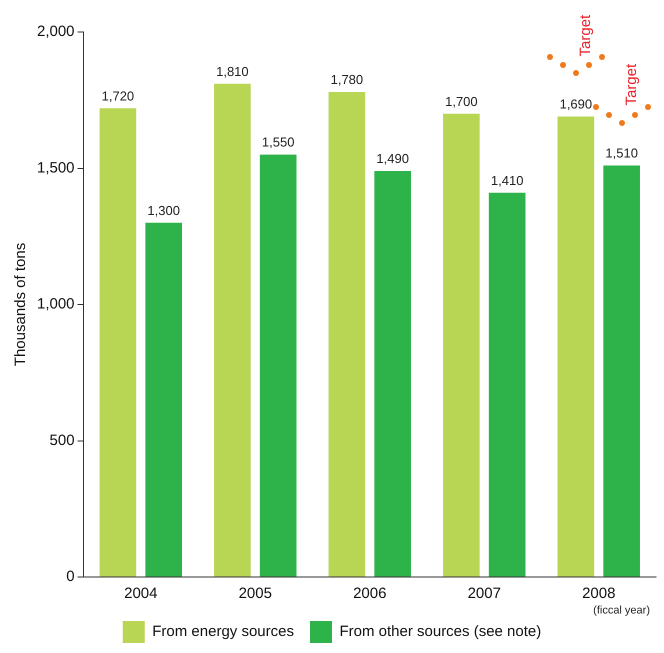 The image size is (664, 653). Describe the element at coordinates (55, 167) in the screenshot. I see `y-tick-label: 1,500` at that location.